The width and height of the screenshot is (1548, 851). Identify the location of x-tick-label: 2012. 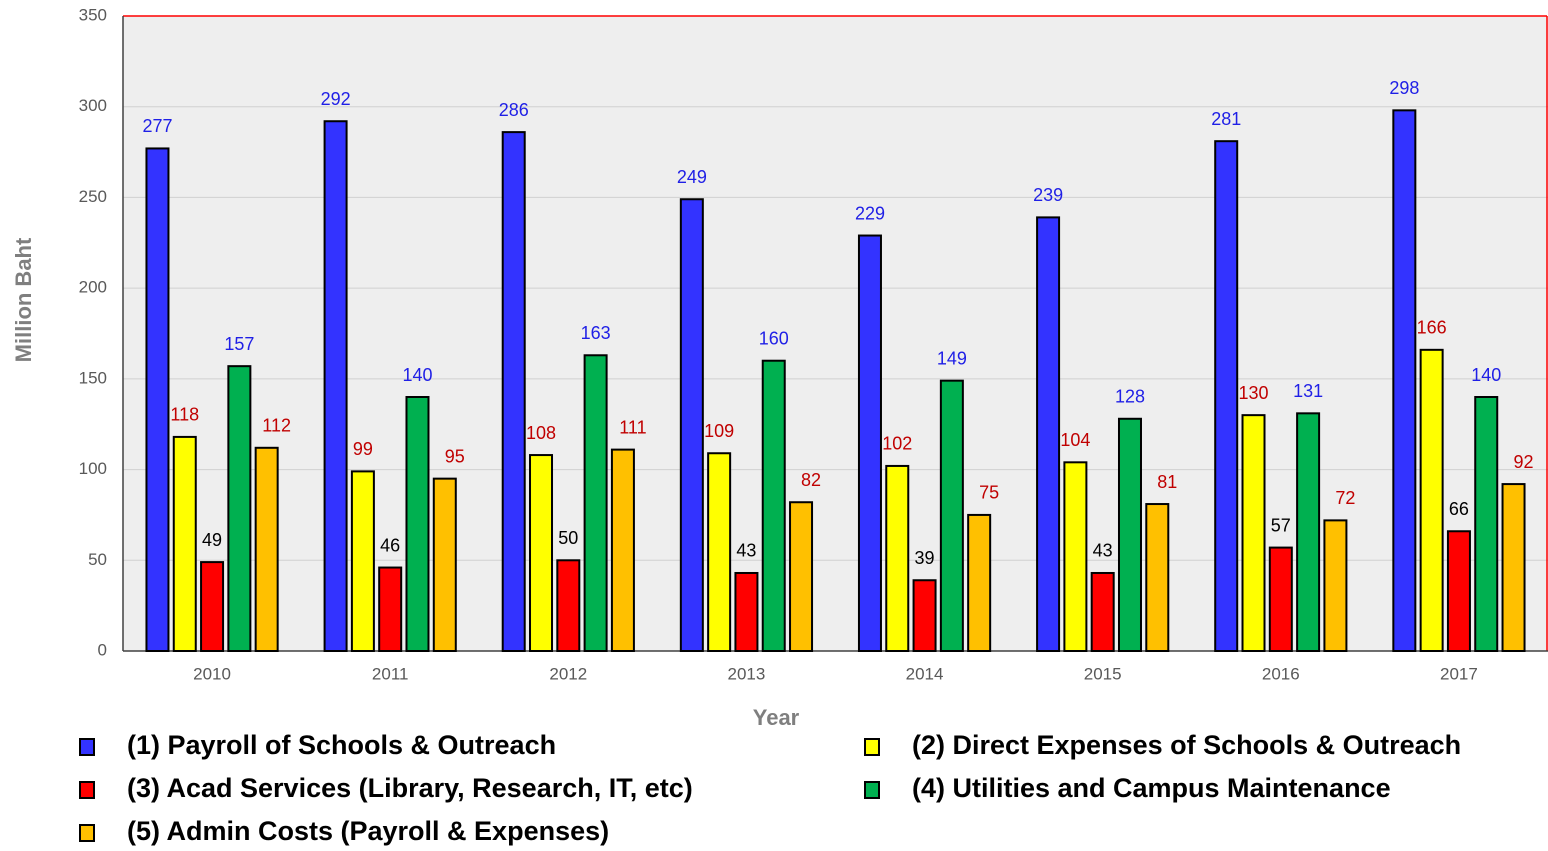
(568, 673).